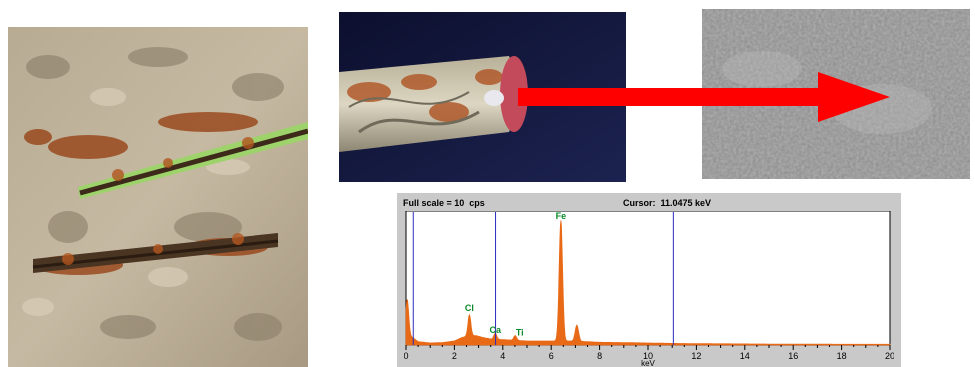 The image size is (975, 367). I want to click on peak-label: Ti, so click(520, 333).